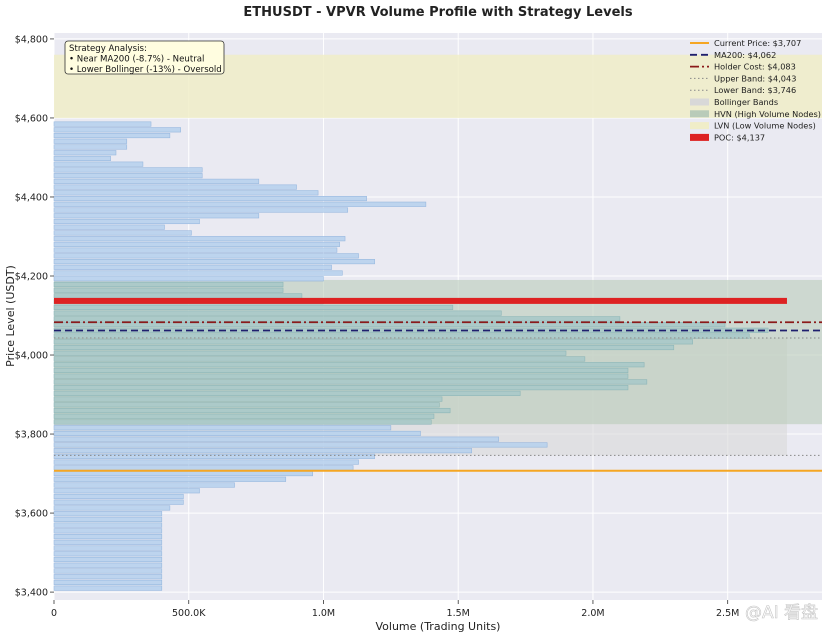  Describe the element at coordinates (757, 43) in the screenshot. I see `legend-label: Current Price: $3,707` at that location.